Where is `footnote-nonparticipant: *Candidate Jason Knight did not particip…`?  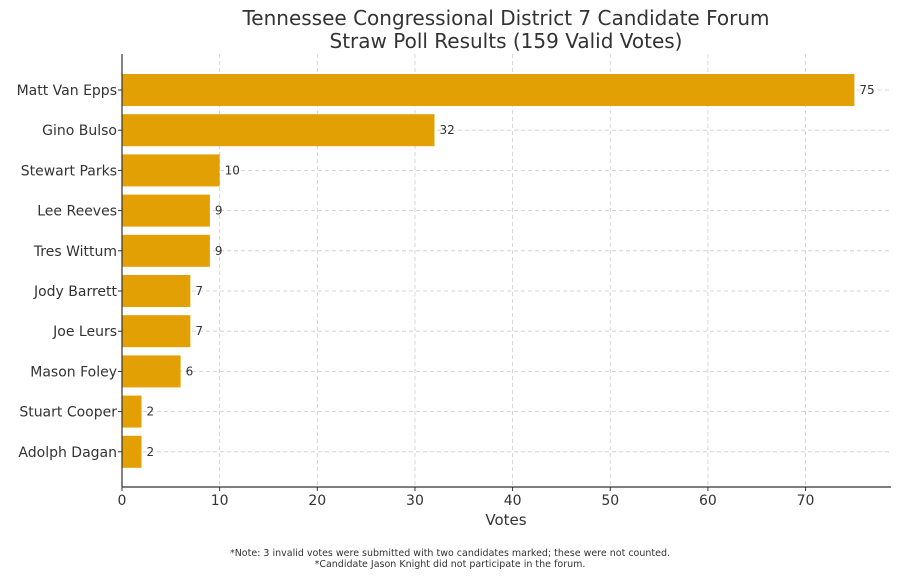 footnote-nonparticipant: *Candidate Jason Knight did not particip… is located at coordinates (450, 564).